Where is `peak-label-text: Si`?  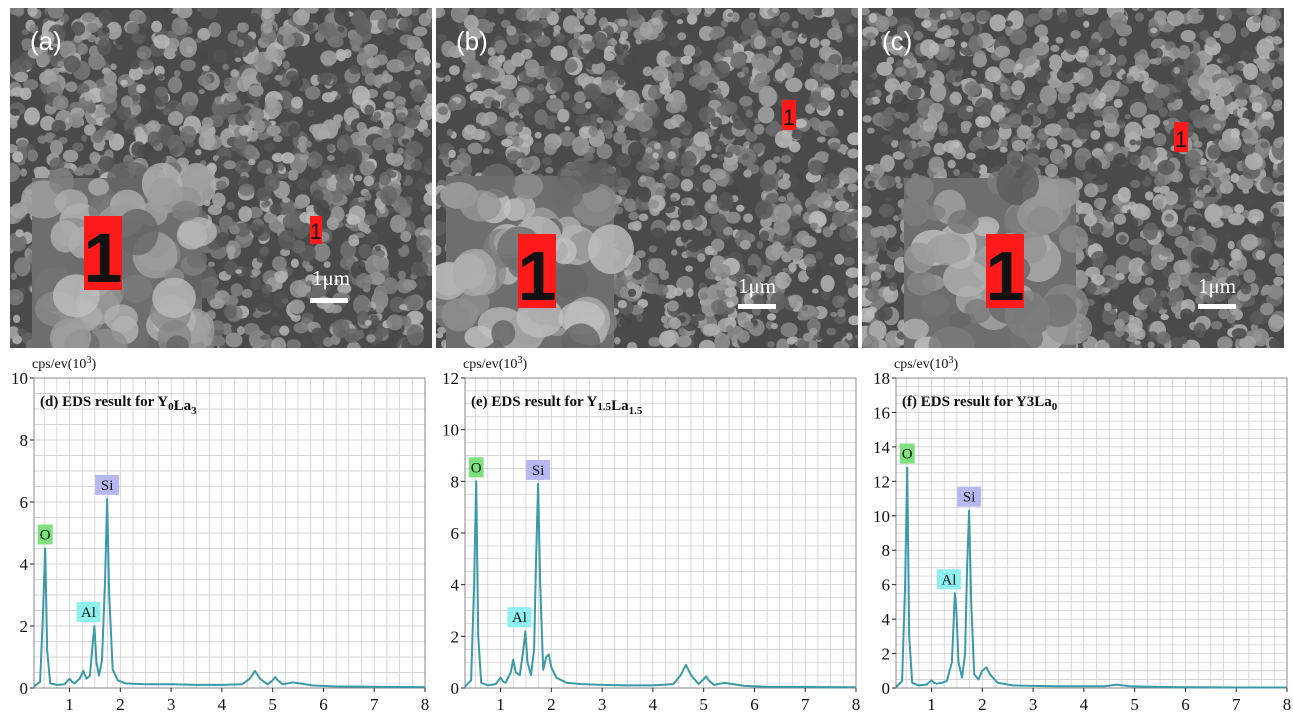 peak-label-text: Si is located at coordinates (538, 471).